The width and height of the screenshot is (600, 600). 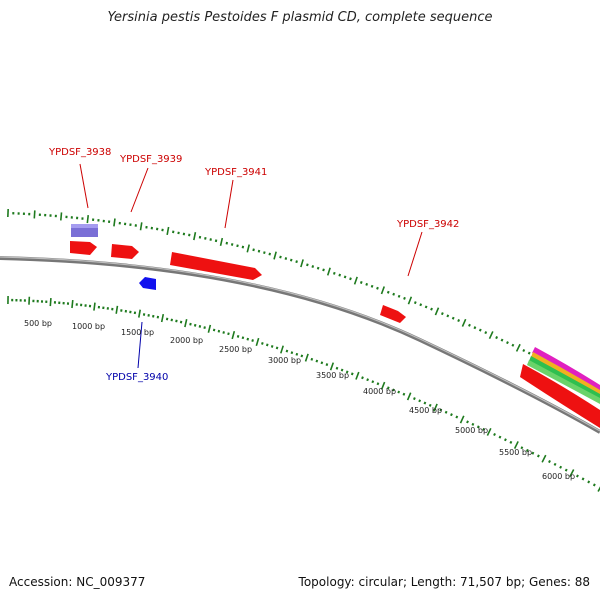 What do you see at coordinates (558, 476) in the screenshot?
I see `scale-label: 6000 bp` at bounding box center [558, 476].